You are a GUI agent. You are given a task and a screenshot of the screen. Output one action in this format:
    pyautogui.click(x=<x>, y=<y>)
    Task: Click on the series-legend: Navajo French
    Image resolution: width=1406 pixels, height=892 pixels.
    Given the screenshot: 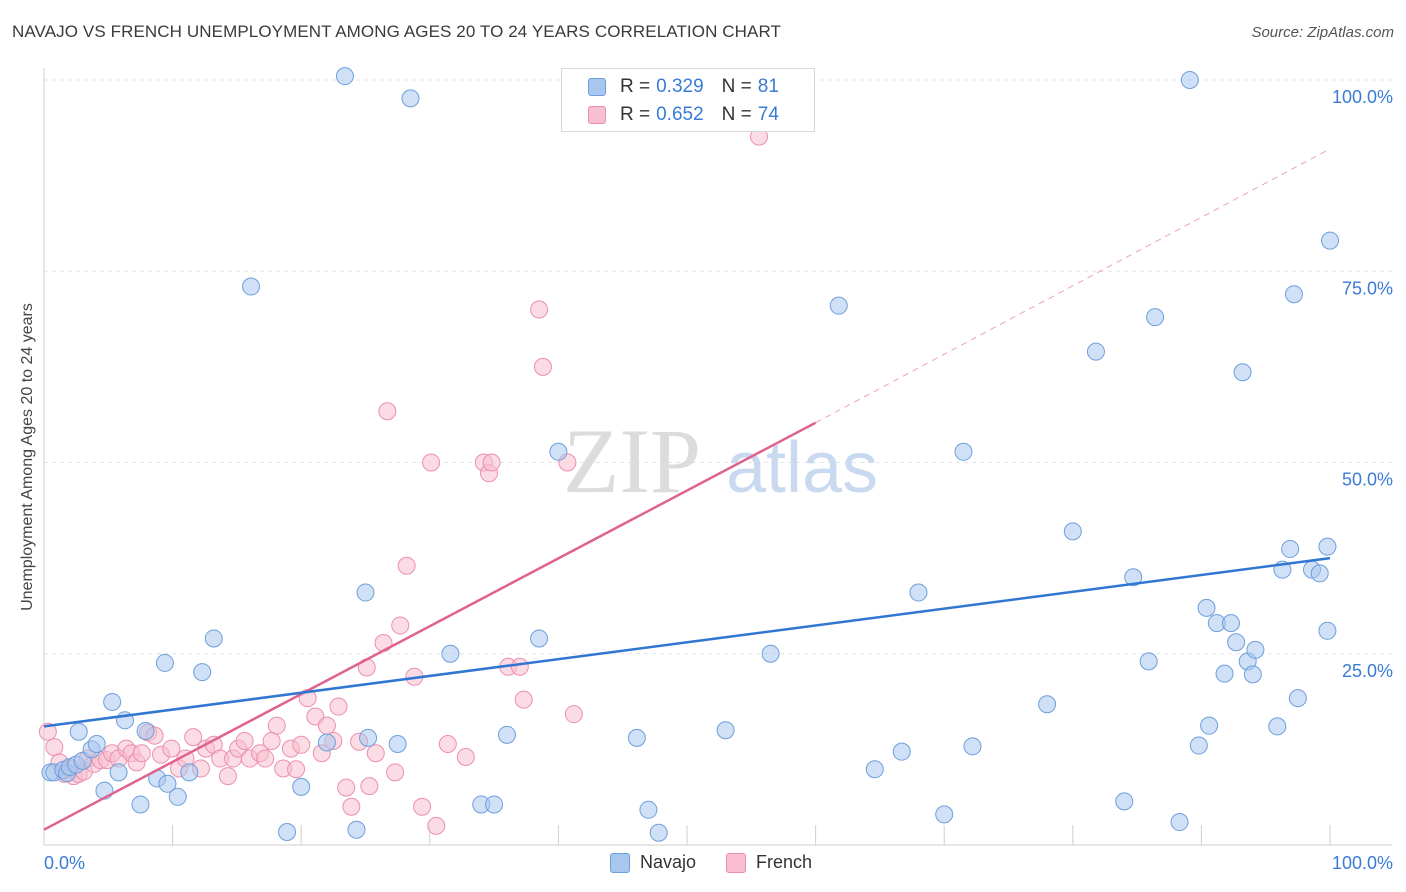 What is the action you would take?
    pyautogui.click(x=726, y=862)
    